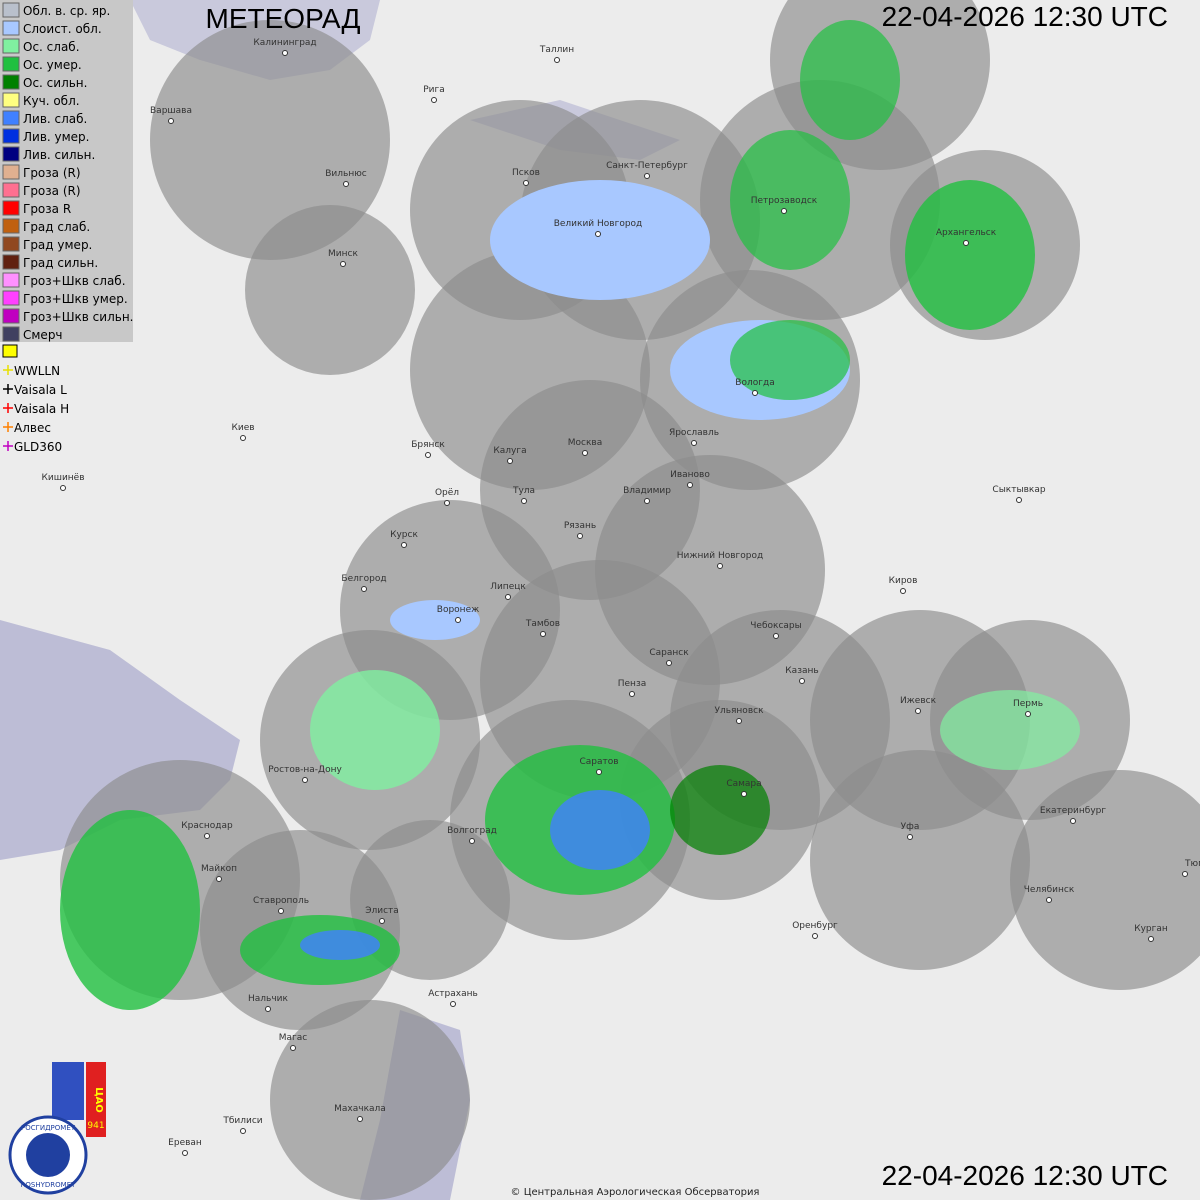  Describe the element at coordinates (55, 119) in the screenshot. I see `legend-label: Лив. слаб.` at that location.